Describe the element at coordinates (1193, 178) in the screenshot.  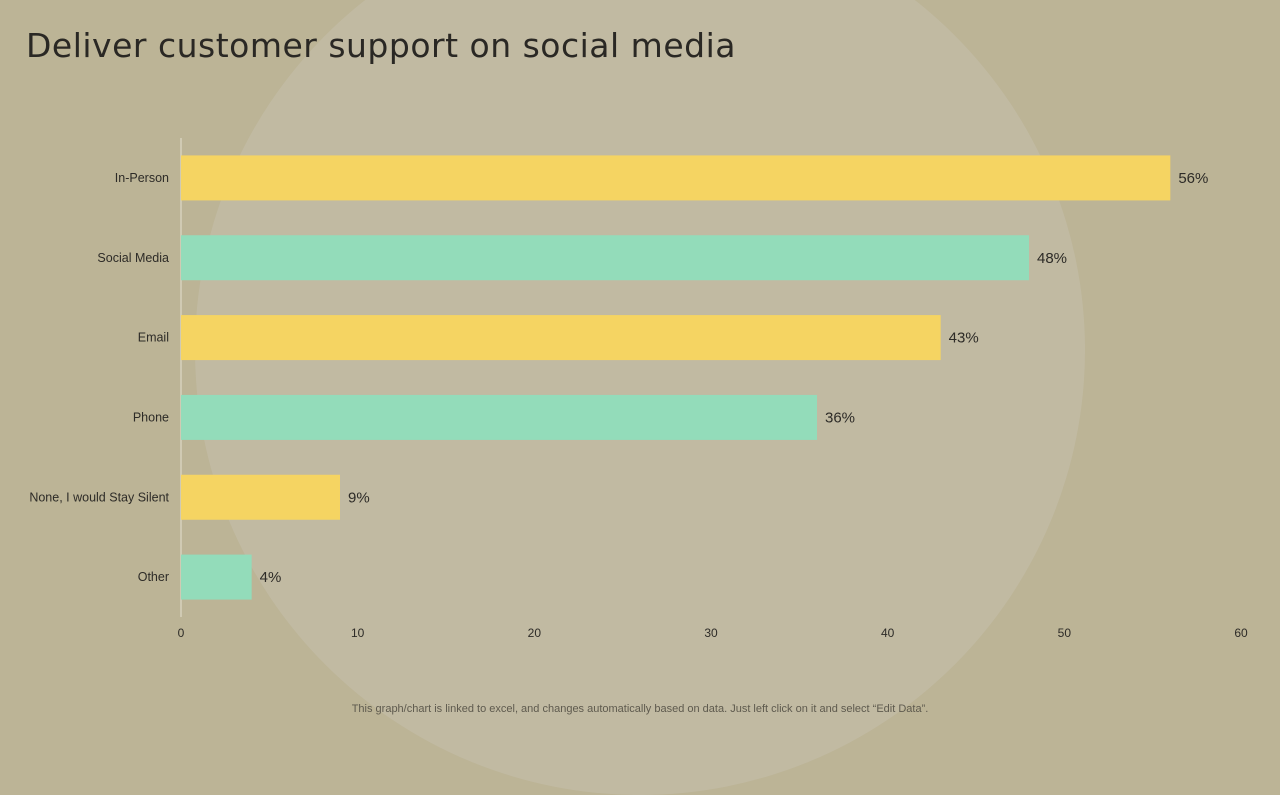
I see `data-label: 56%` at that location.